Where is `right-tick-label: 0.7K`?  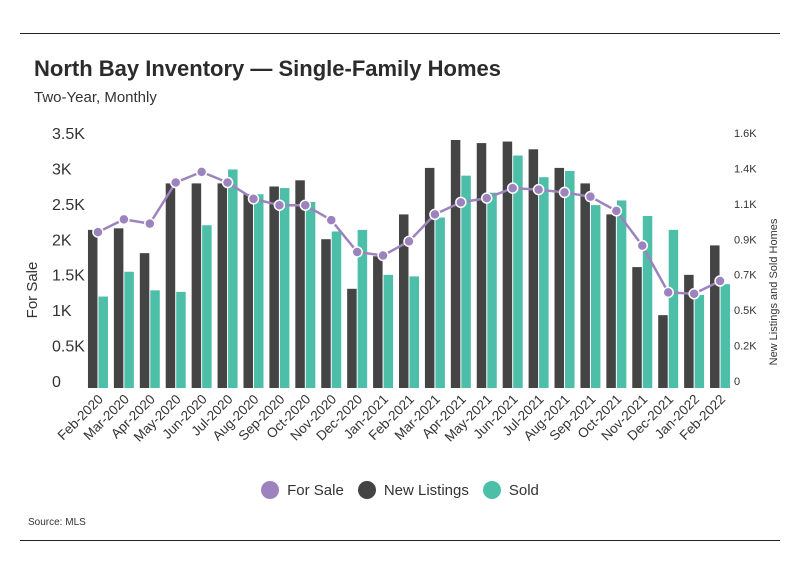
right-tick-label: 0.7K is located at coordinates (745, 276).